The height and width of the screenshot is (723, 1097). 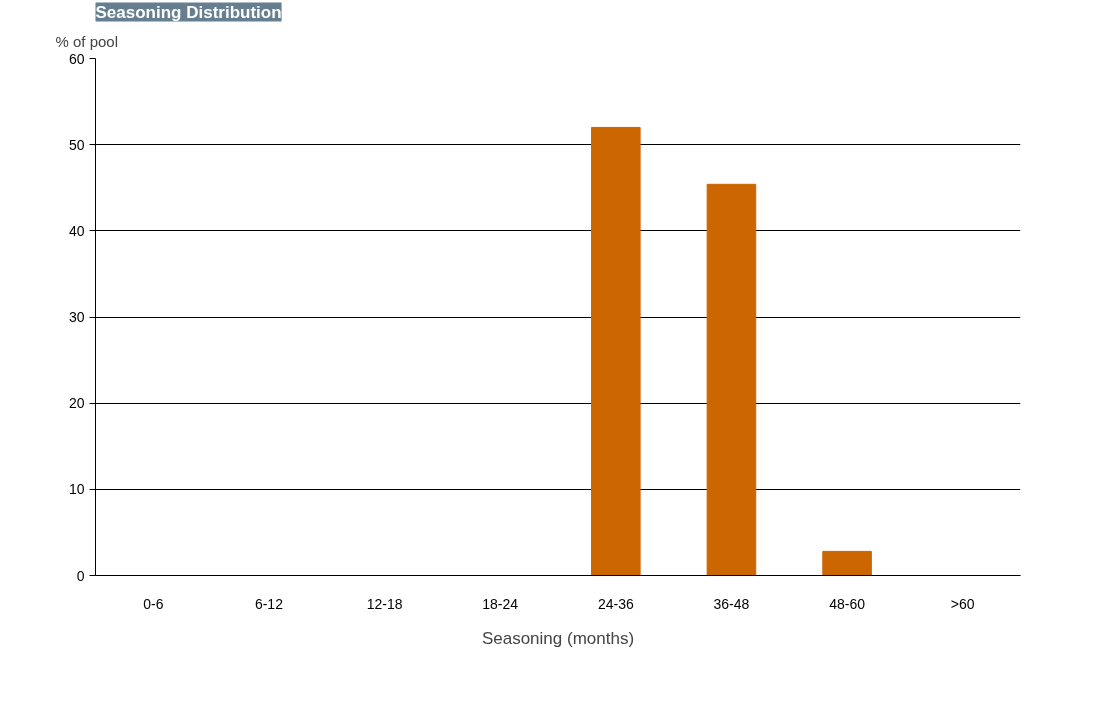 What do you see at coordinates (76, 144) in the screenshot?
I see `y-tick-label: 50` at bounding box center [76, 144].